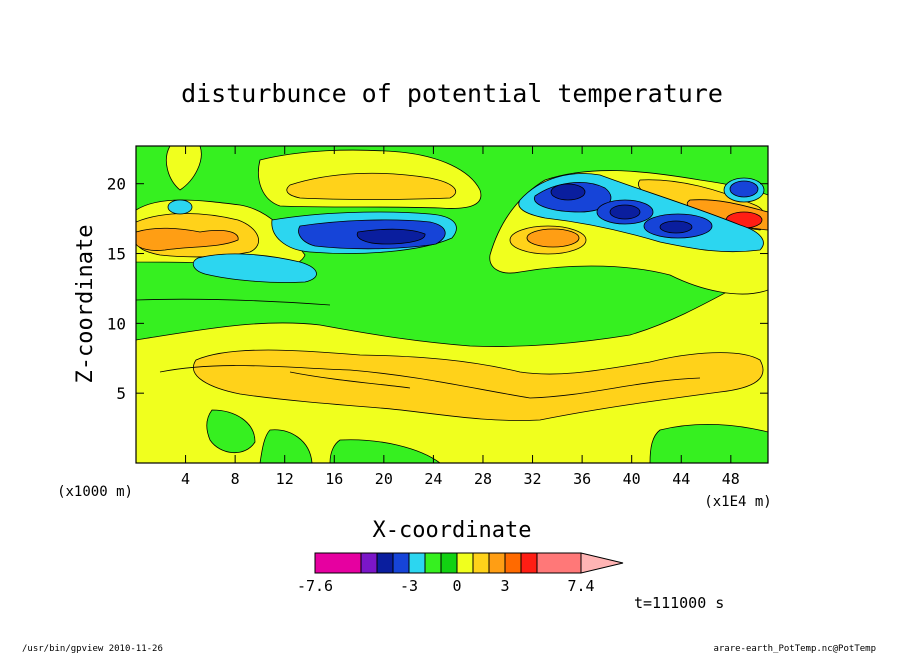  Describe the element at coordinates (116, 184) in the screenshot. I see `y-tick-label-3: 20` at that location.